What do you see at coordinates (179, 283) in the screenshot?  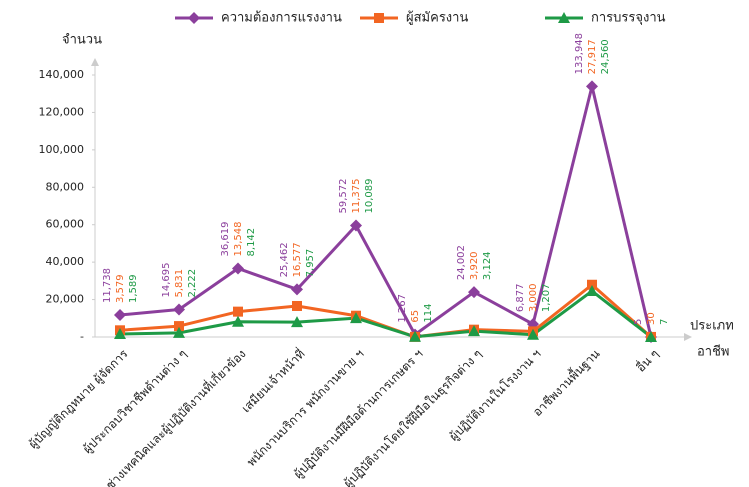 I see `value-label: 5,831` at bounding box center [179, 283].